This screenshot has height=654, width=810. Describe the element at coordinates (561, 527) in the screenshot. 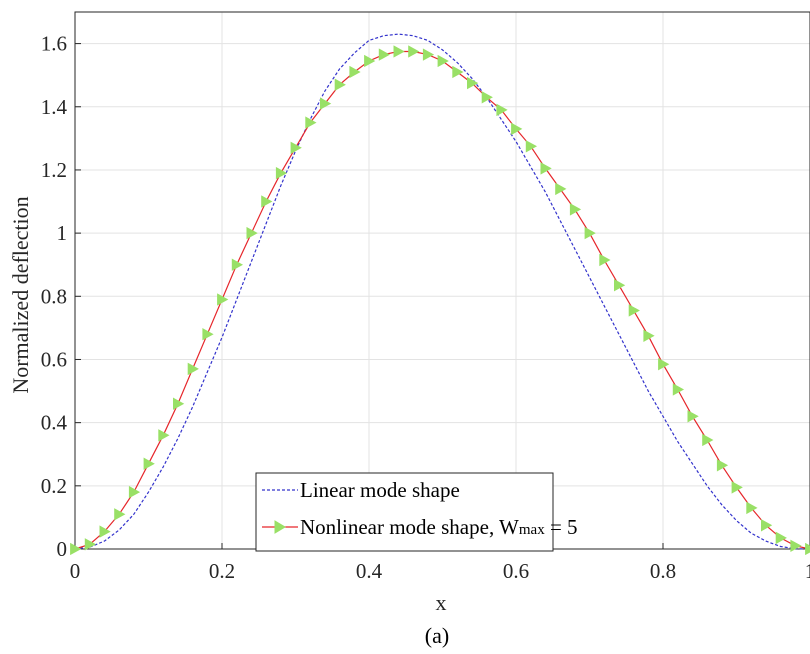

I see `legend-label-nonlinear-suffix: = 5` at that location.